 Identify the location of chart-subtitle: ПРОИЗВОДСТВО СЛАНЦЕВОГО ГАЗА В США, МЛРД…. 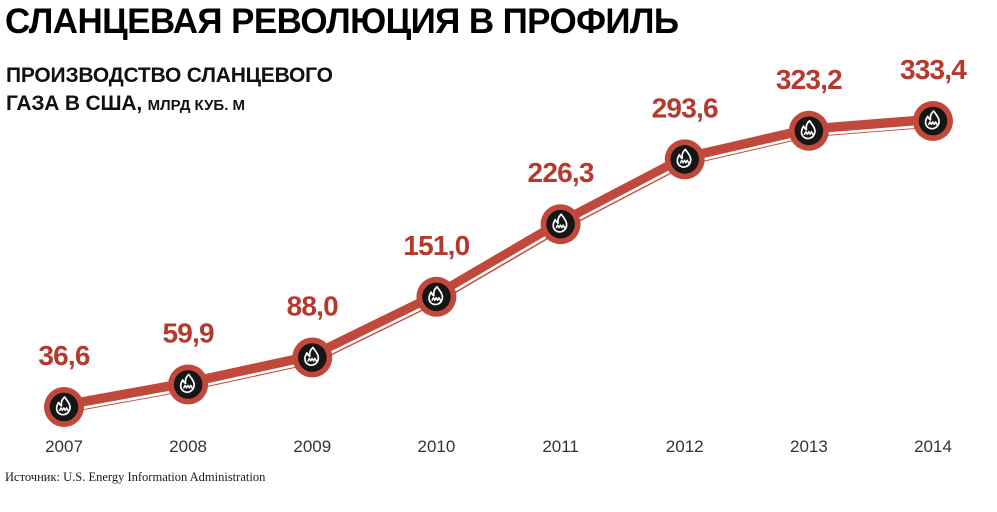
(169, 91).